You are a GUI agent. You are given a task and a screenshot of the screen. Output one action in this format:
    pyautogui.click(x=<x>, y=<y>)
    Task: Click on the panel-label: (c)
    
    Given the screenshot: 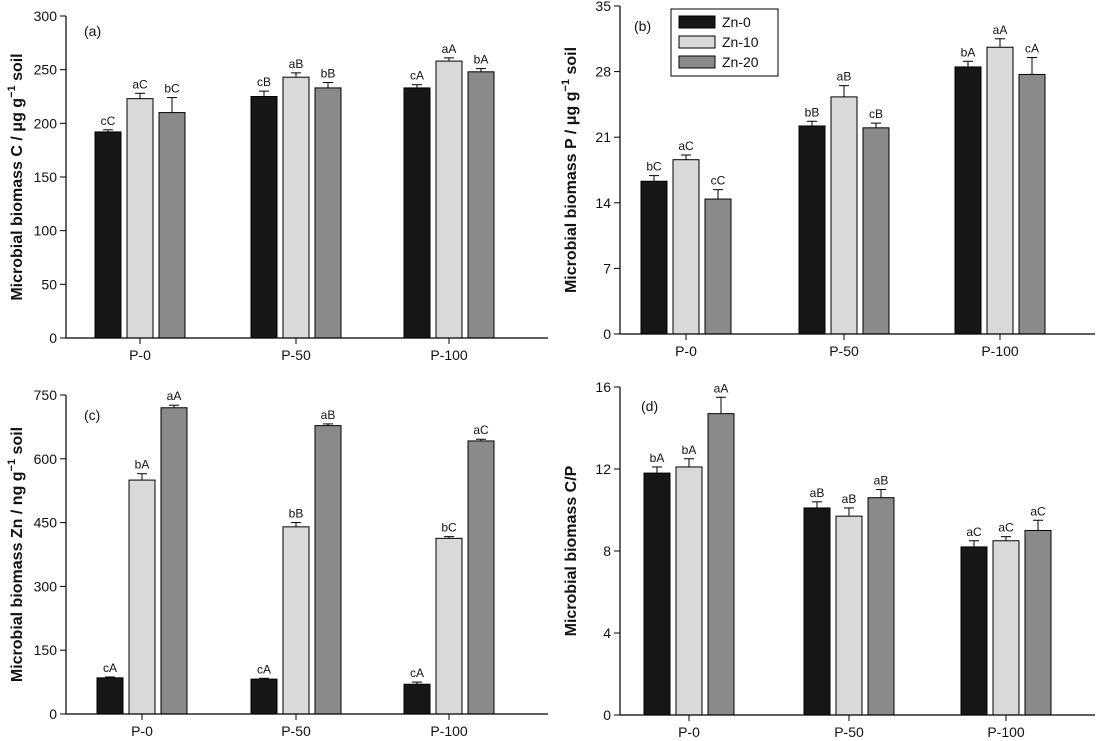 What is the action you would take?
    pyautogui.click(x=92, y=415)
    